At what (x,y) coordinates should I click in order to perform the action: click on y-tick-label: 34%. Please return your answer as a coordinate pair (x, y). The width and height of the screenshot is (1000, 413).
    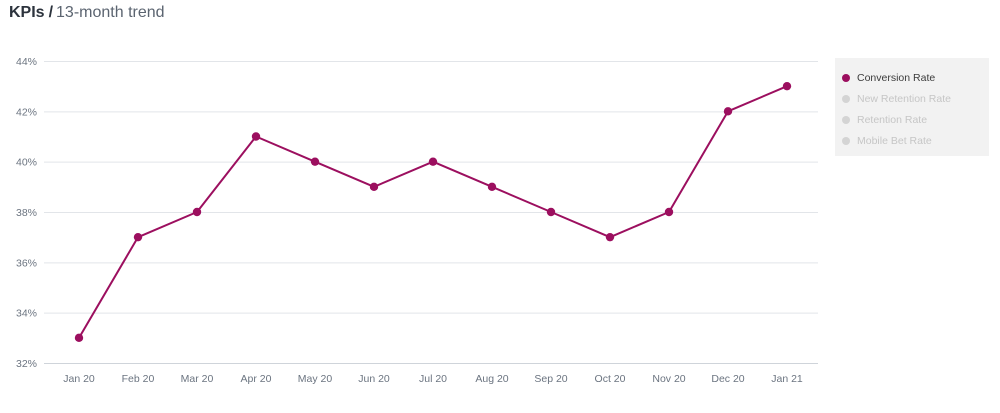
    Looking at the image, I should click on (26, 314).